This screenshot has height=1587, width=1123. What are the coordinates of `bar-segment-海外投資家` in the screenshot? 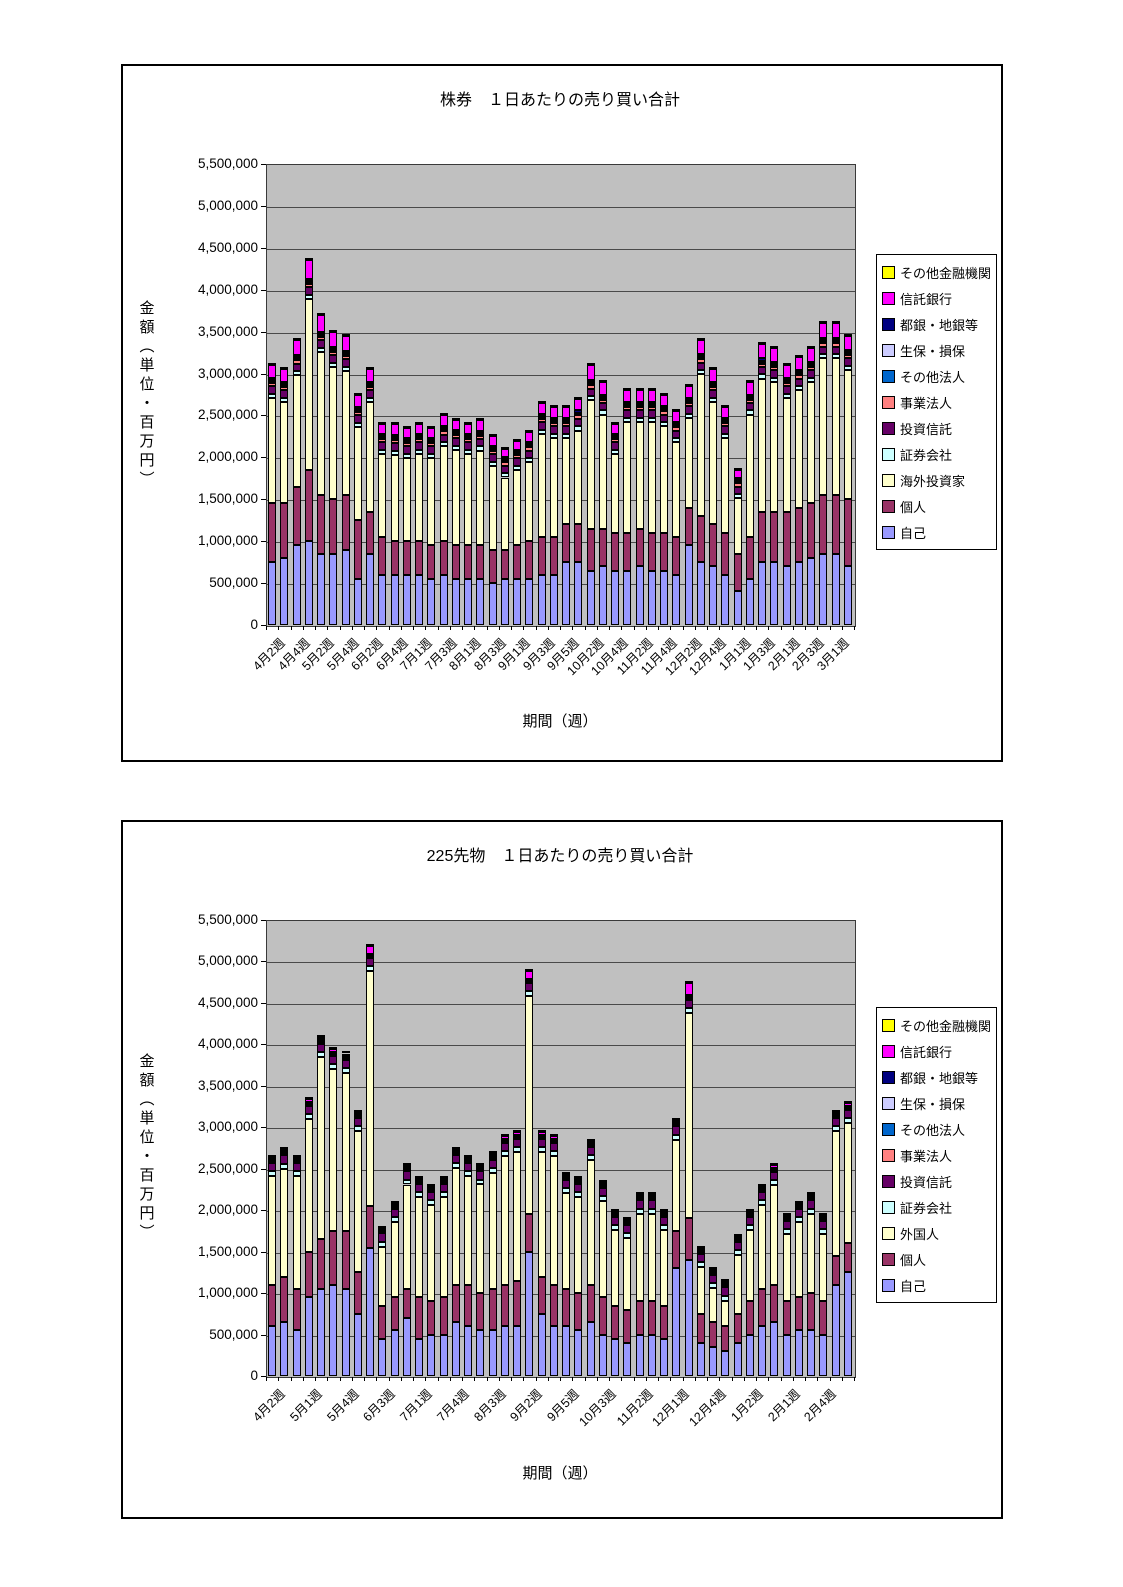 It's located at (382, 495).